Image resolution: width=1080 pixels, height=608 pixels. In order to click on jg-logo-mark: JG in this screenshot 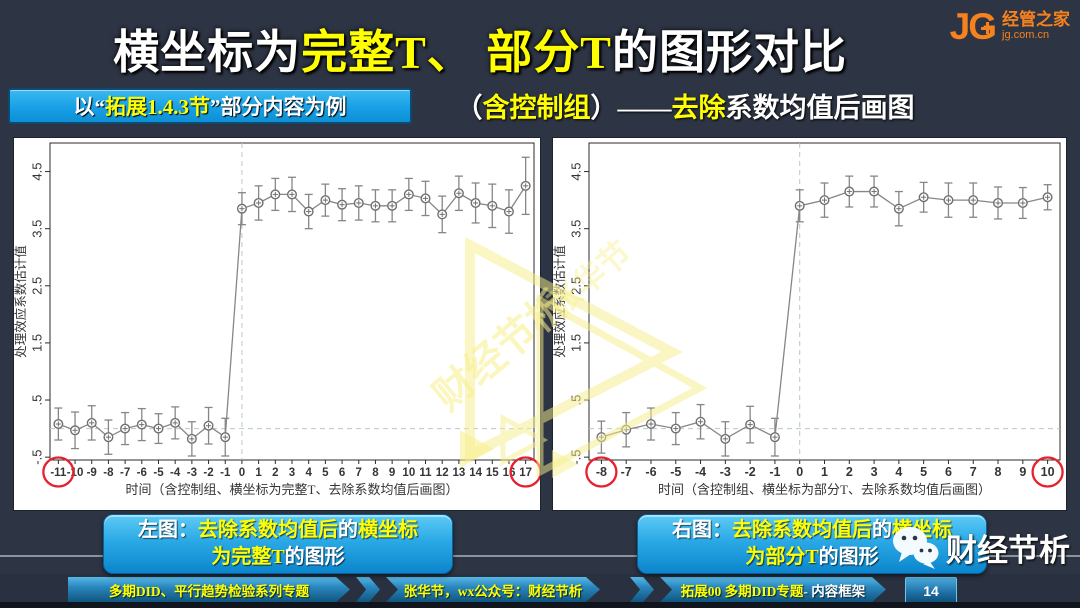, I will do `click(973, 26)`.